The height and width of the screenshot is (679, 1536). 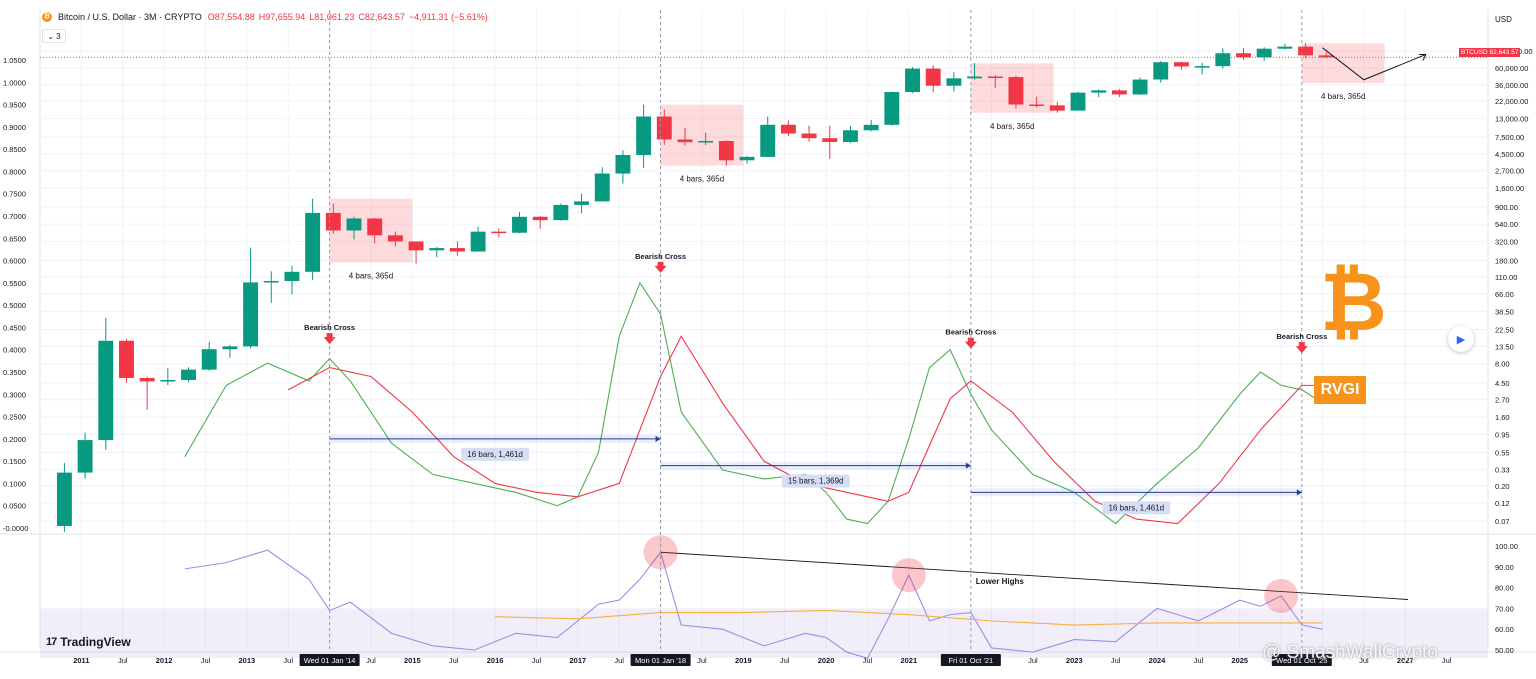 What do you see at coordinates (1340, 390) in the screenshot?
I see `rvgi-badge: RVGI` at bounding box center [1340, 390].